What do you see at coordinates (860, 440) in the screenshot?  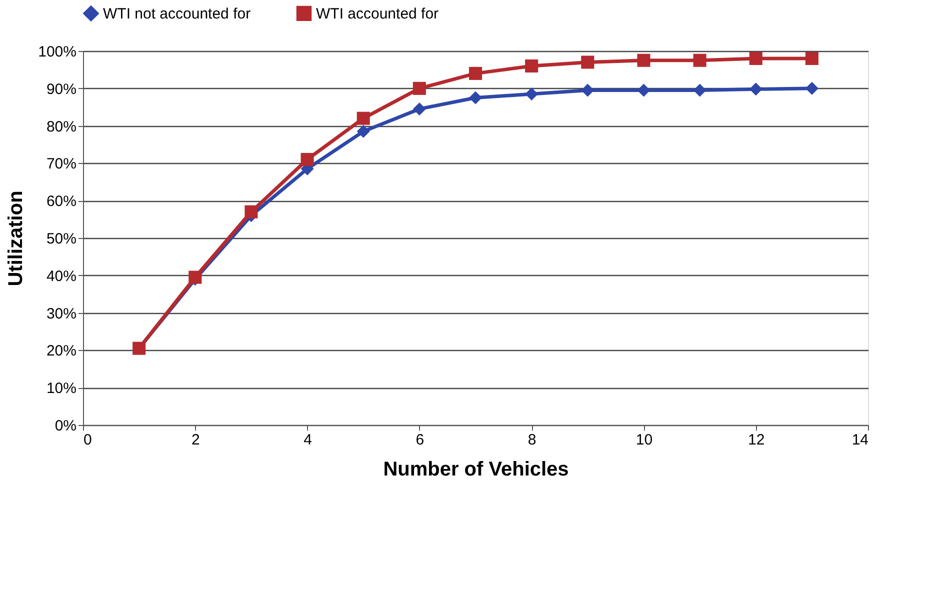 I see `x-tick-label: 14` at bounding box center [860, 440].